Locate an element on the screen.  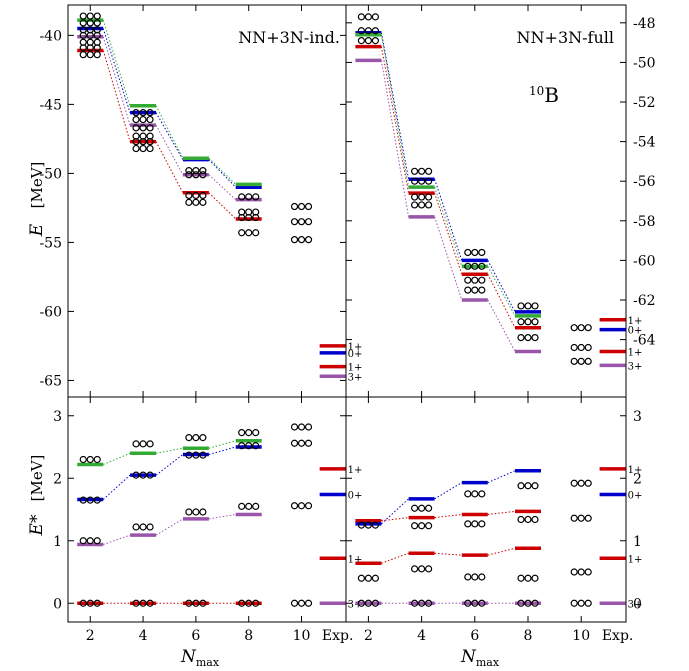
y-tick-label: -48 is located at coordinates (644, 24).